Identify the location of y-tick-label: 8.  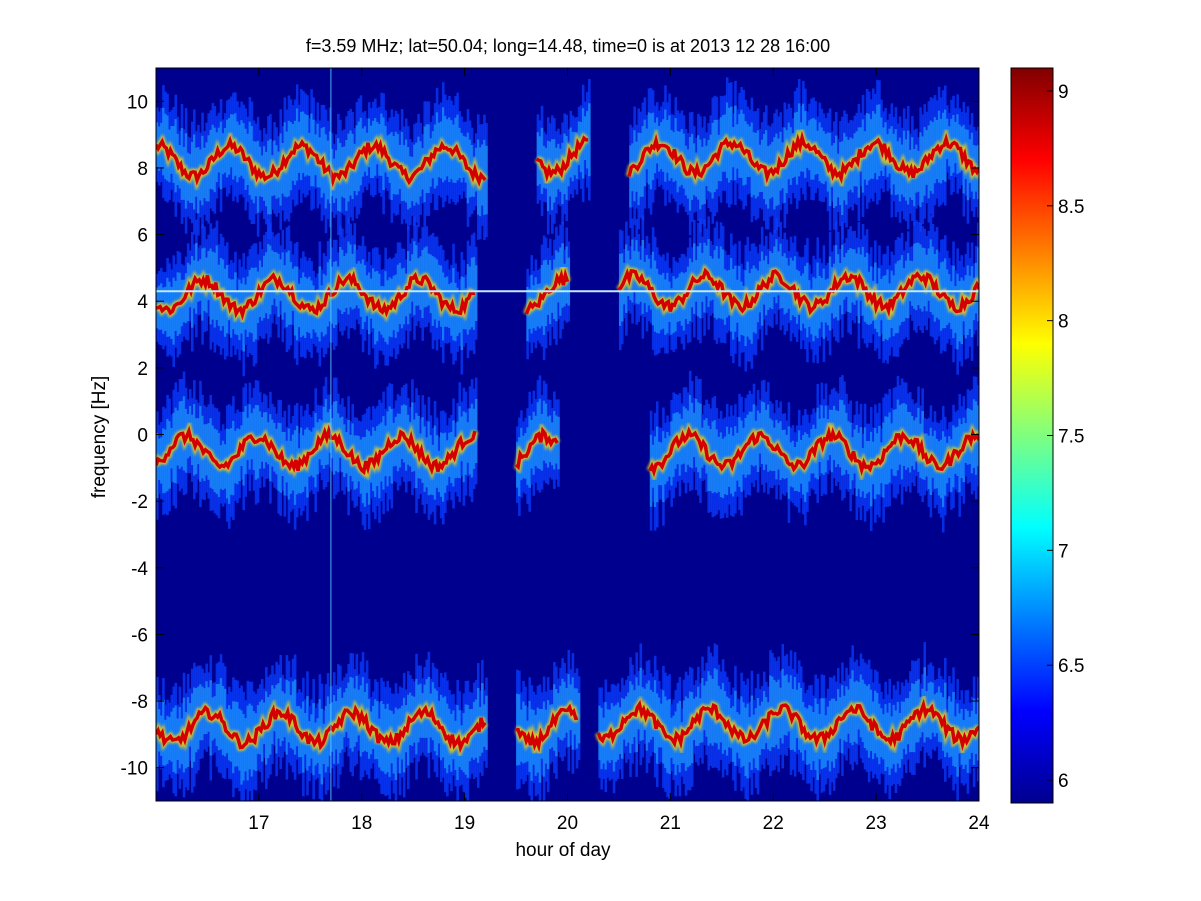
(142, 169).